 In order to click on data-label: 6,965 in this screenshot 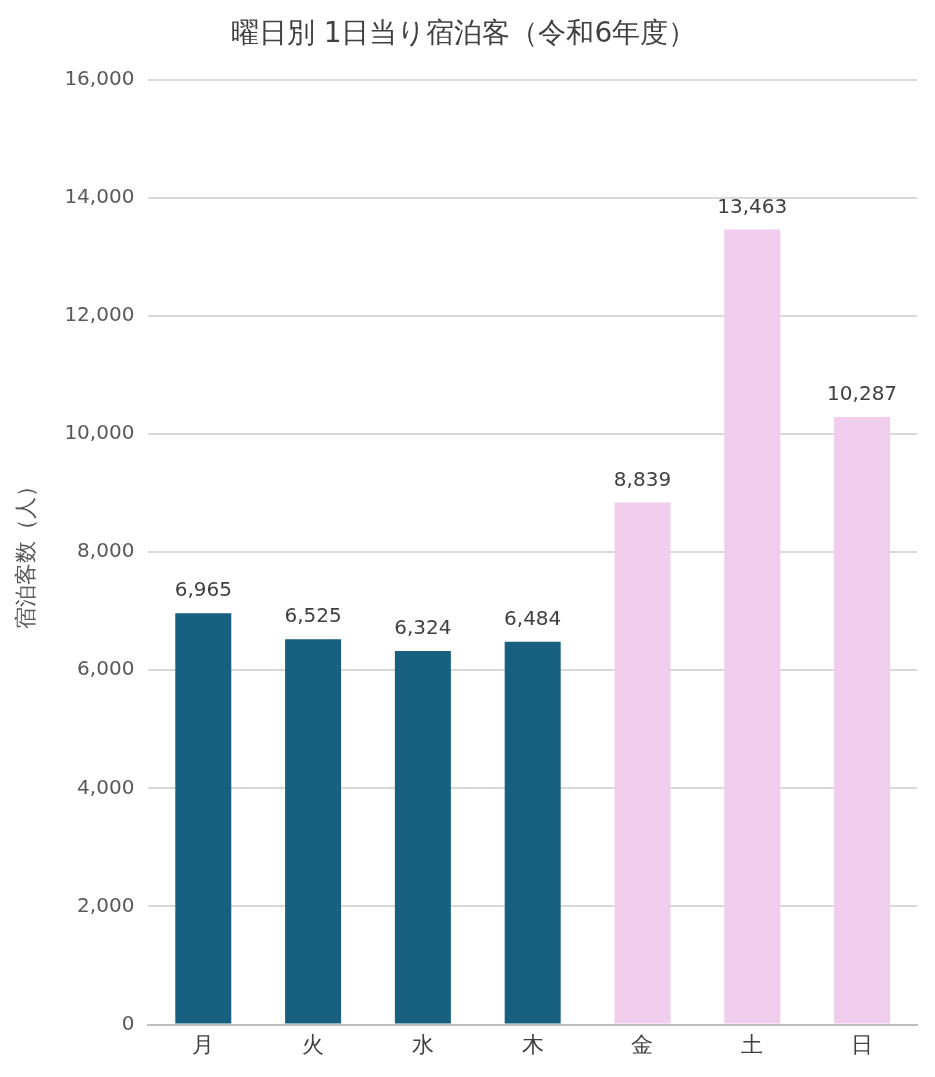, I will do `click(203, 589)`.